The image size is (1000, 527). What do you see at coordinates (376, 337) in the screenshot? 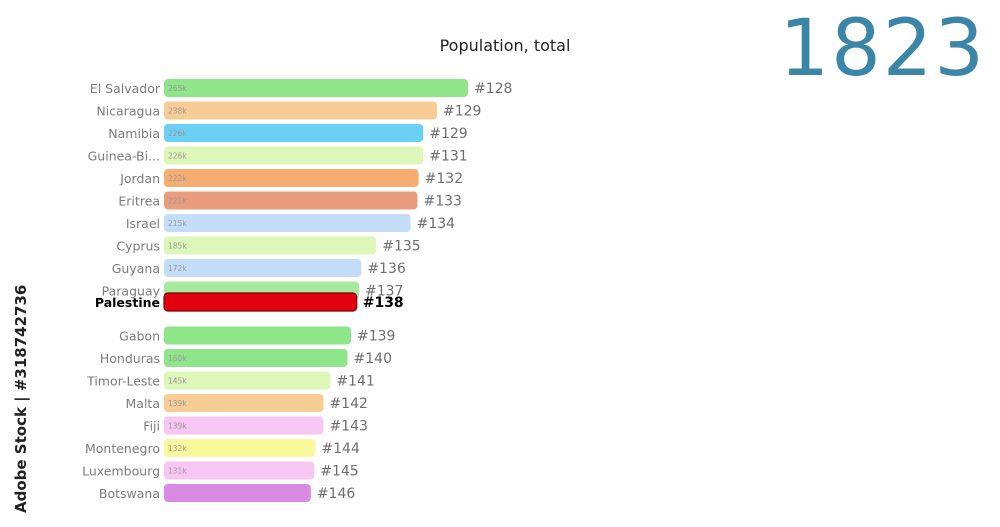
I see `rank-label: #139` at bounding box center [376, 337].